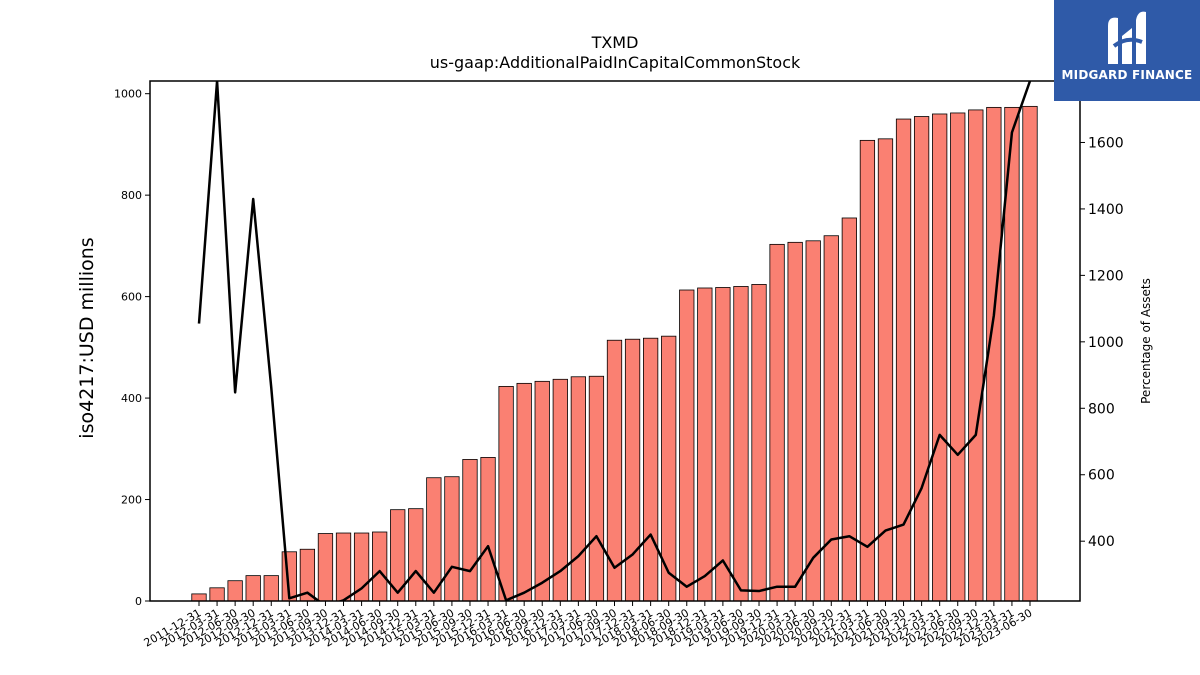  I want to click on y2-tick-label: 400, so click(1101, 542).